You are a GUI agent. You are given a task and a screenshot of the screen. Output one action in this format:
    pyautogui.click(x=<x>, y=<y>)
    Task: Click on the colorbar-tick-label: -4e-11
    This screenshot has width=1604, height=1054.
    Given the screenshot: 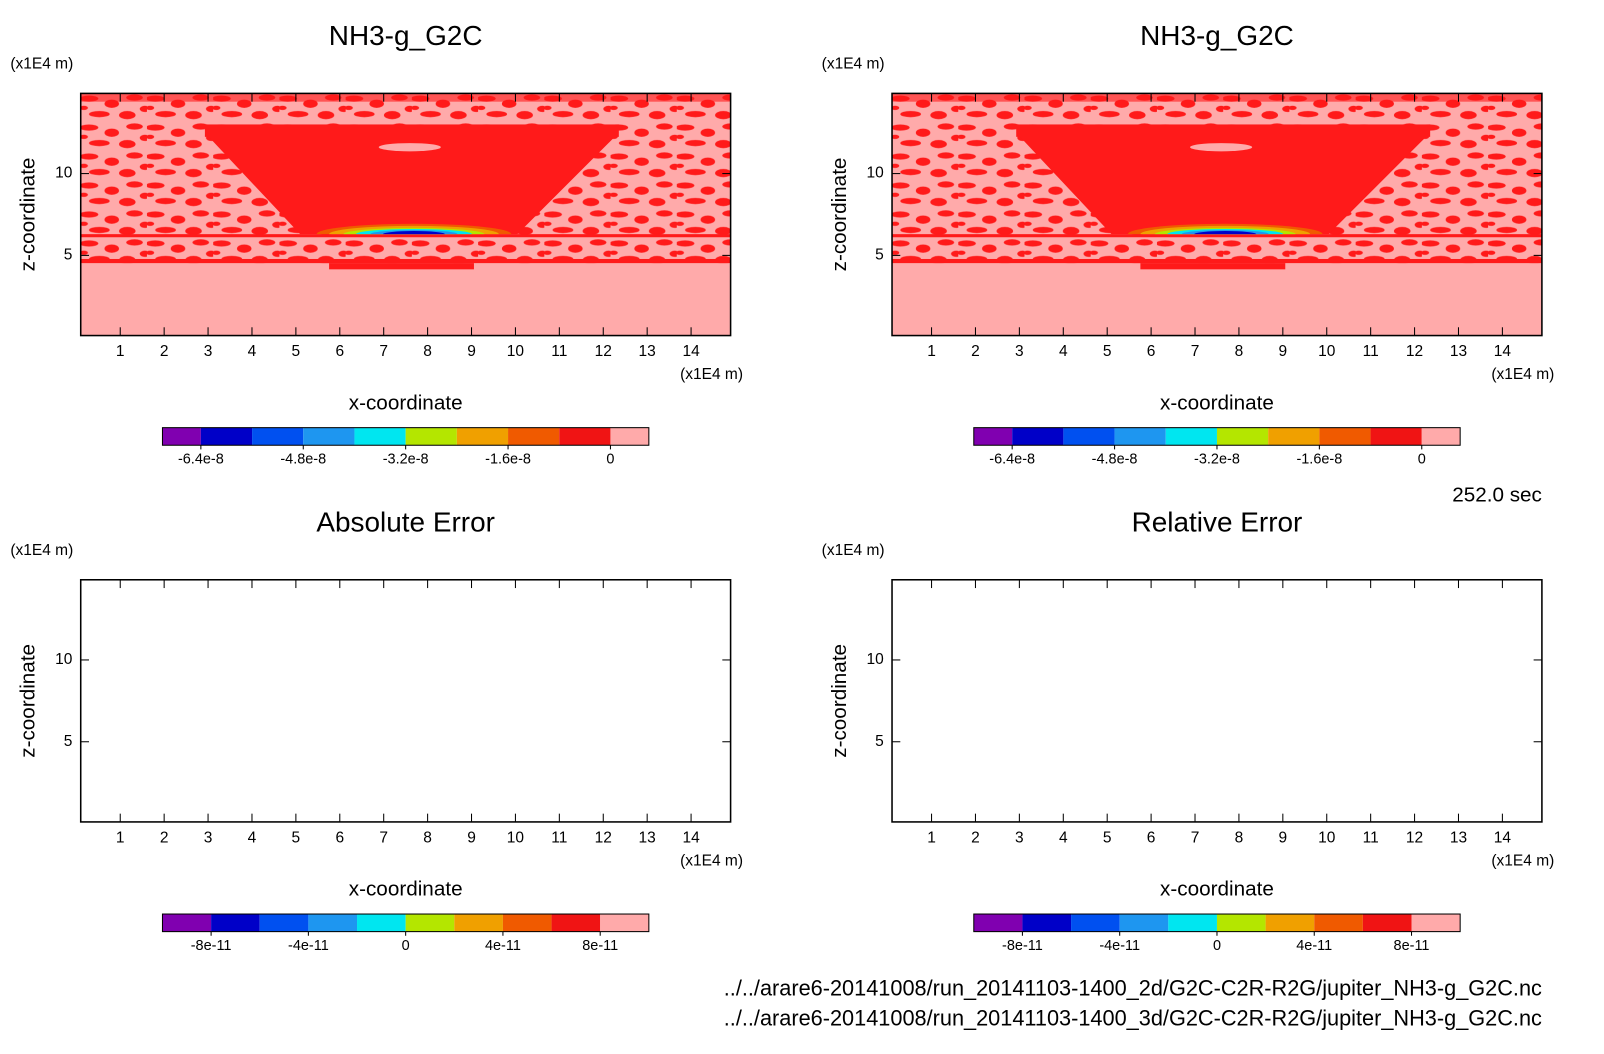 What is the action you would take?
    pyautogui.click(x=308, y=946)
    